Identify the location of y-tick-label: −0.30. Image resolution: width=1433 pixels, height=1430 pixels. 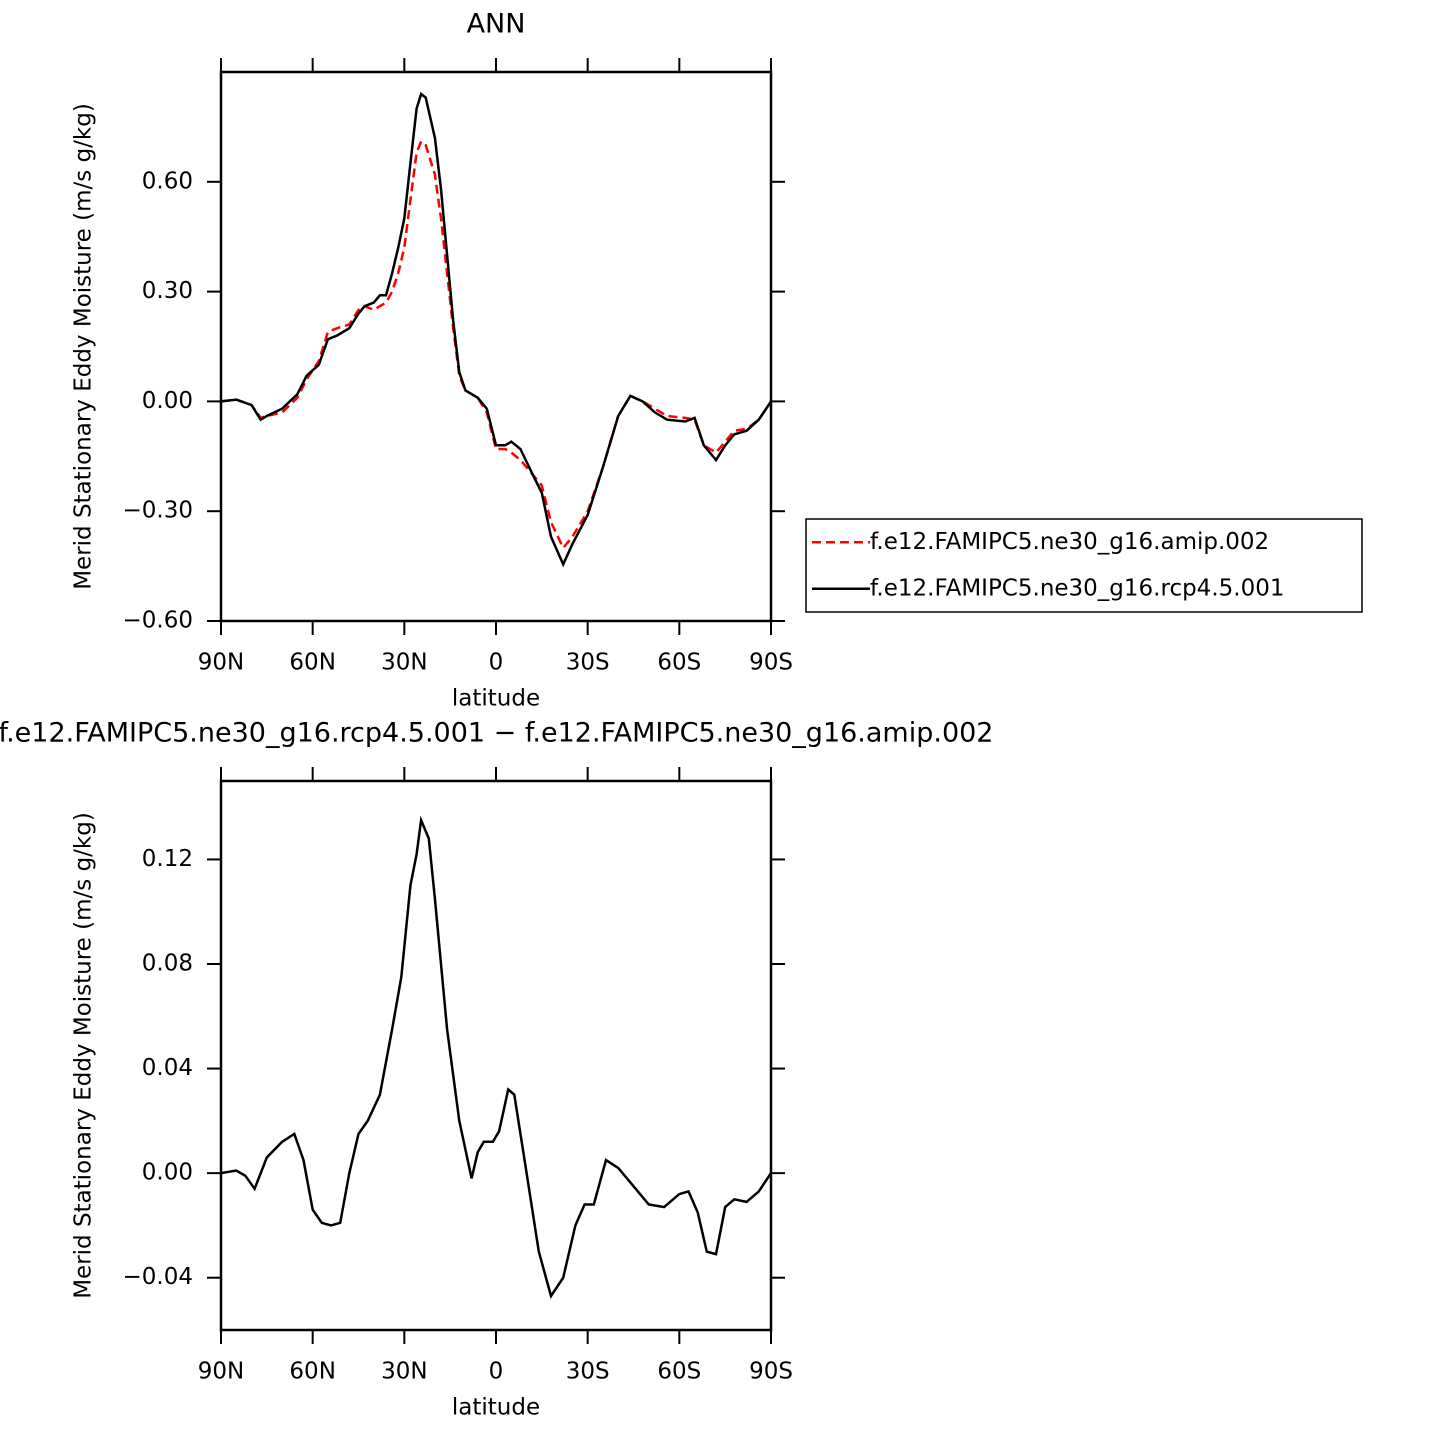
(158, 511).